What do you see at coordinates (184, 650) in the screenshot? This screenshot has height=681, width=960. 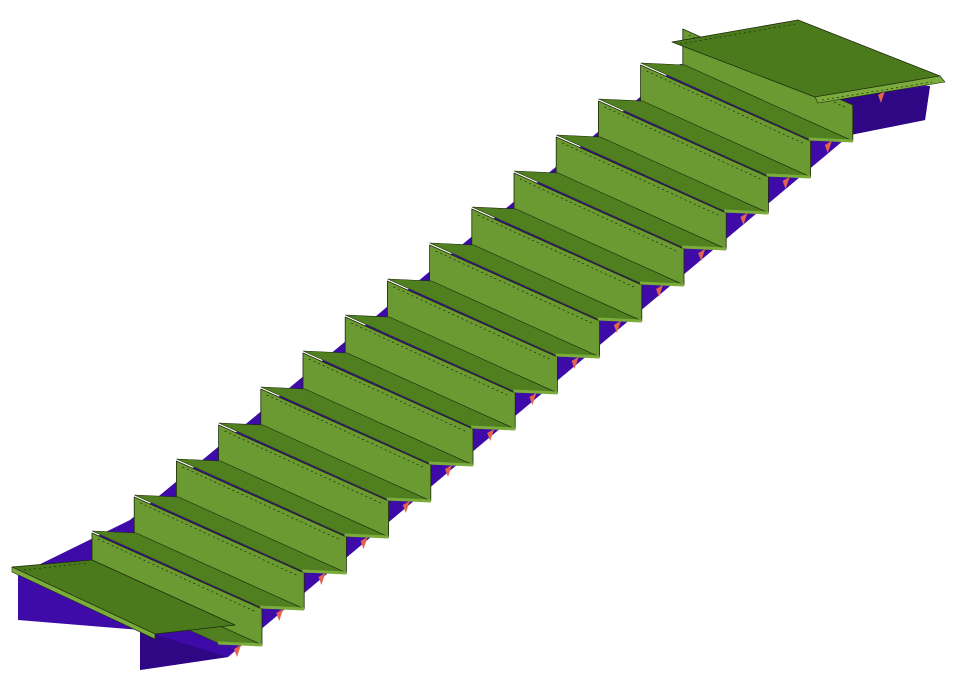 I see `stringer-foot` at bounding box center [184, 650].